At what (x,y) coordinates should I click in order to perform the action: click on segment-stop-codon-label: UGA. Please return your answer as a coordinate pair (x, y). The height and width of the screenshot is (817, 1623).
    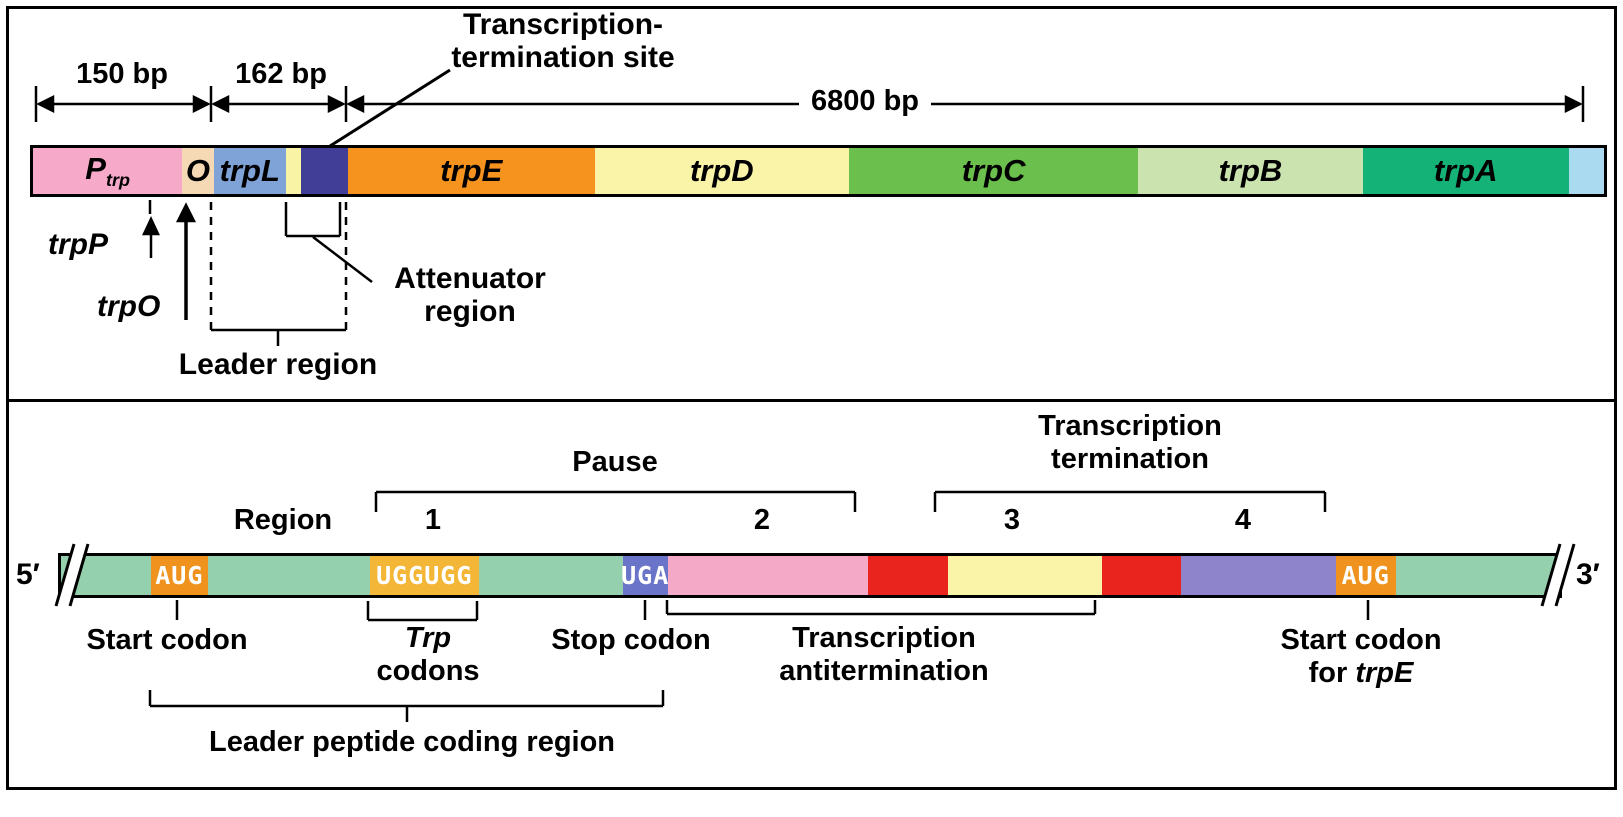
    Looking at the image, I should click on (645, 575).